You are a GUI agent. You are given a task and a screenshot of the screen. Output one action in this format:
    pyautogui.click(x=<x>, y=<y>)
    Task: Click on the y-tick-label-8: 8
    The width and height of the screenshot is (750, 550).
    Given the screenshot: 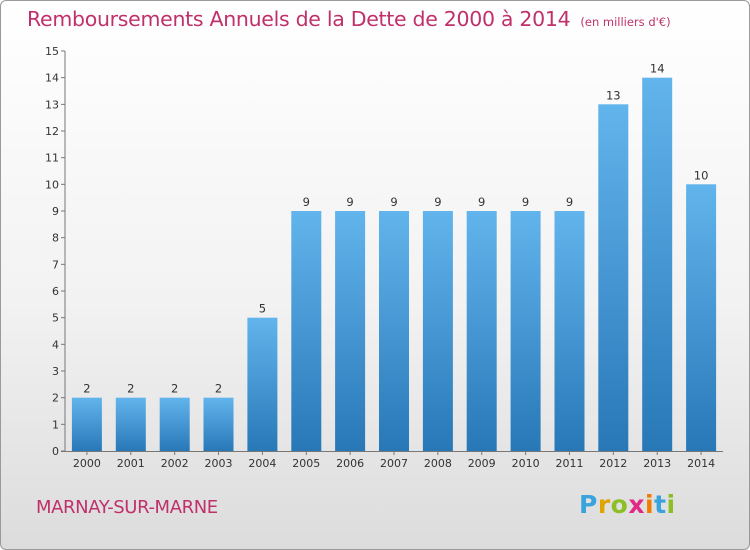 What is the action you would take?
    pyautogui.click(x=55, y=238)
    